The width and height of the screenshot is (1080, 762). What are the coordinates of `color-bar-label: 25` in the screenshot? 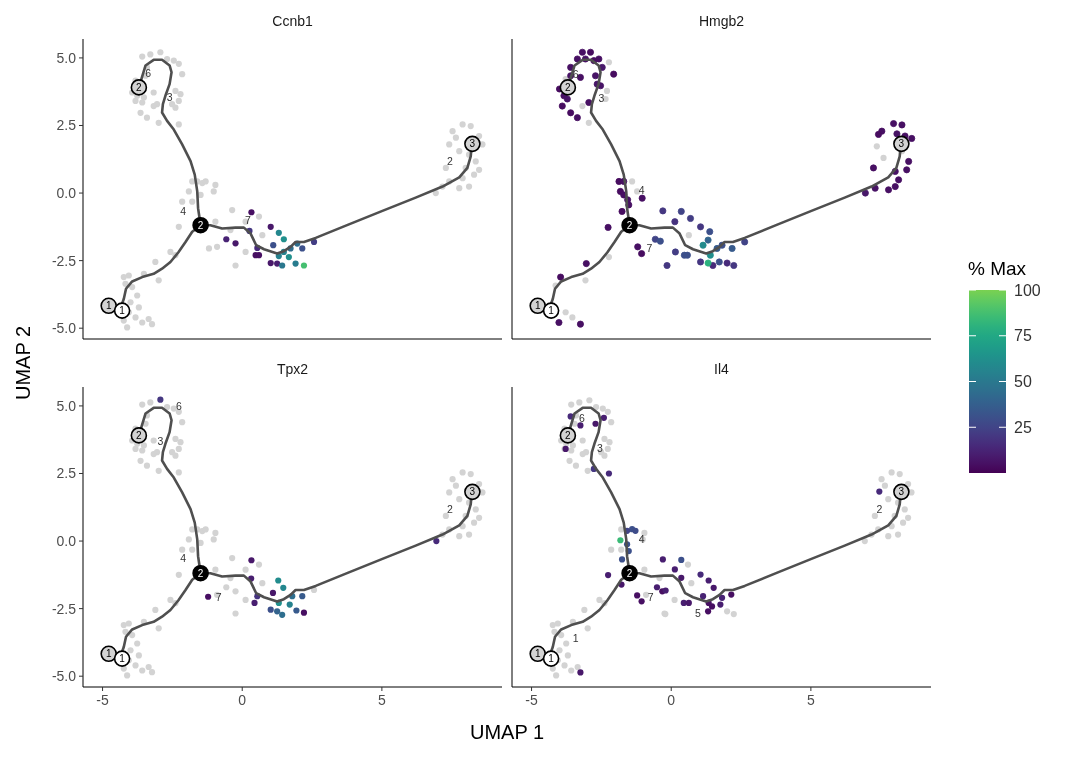 It's located at (1023, 427).